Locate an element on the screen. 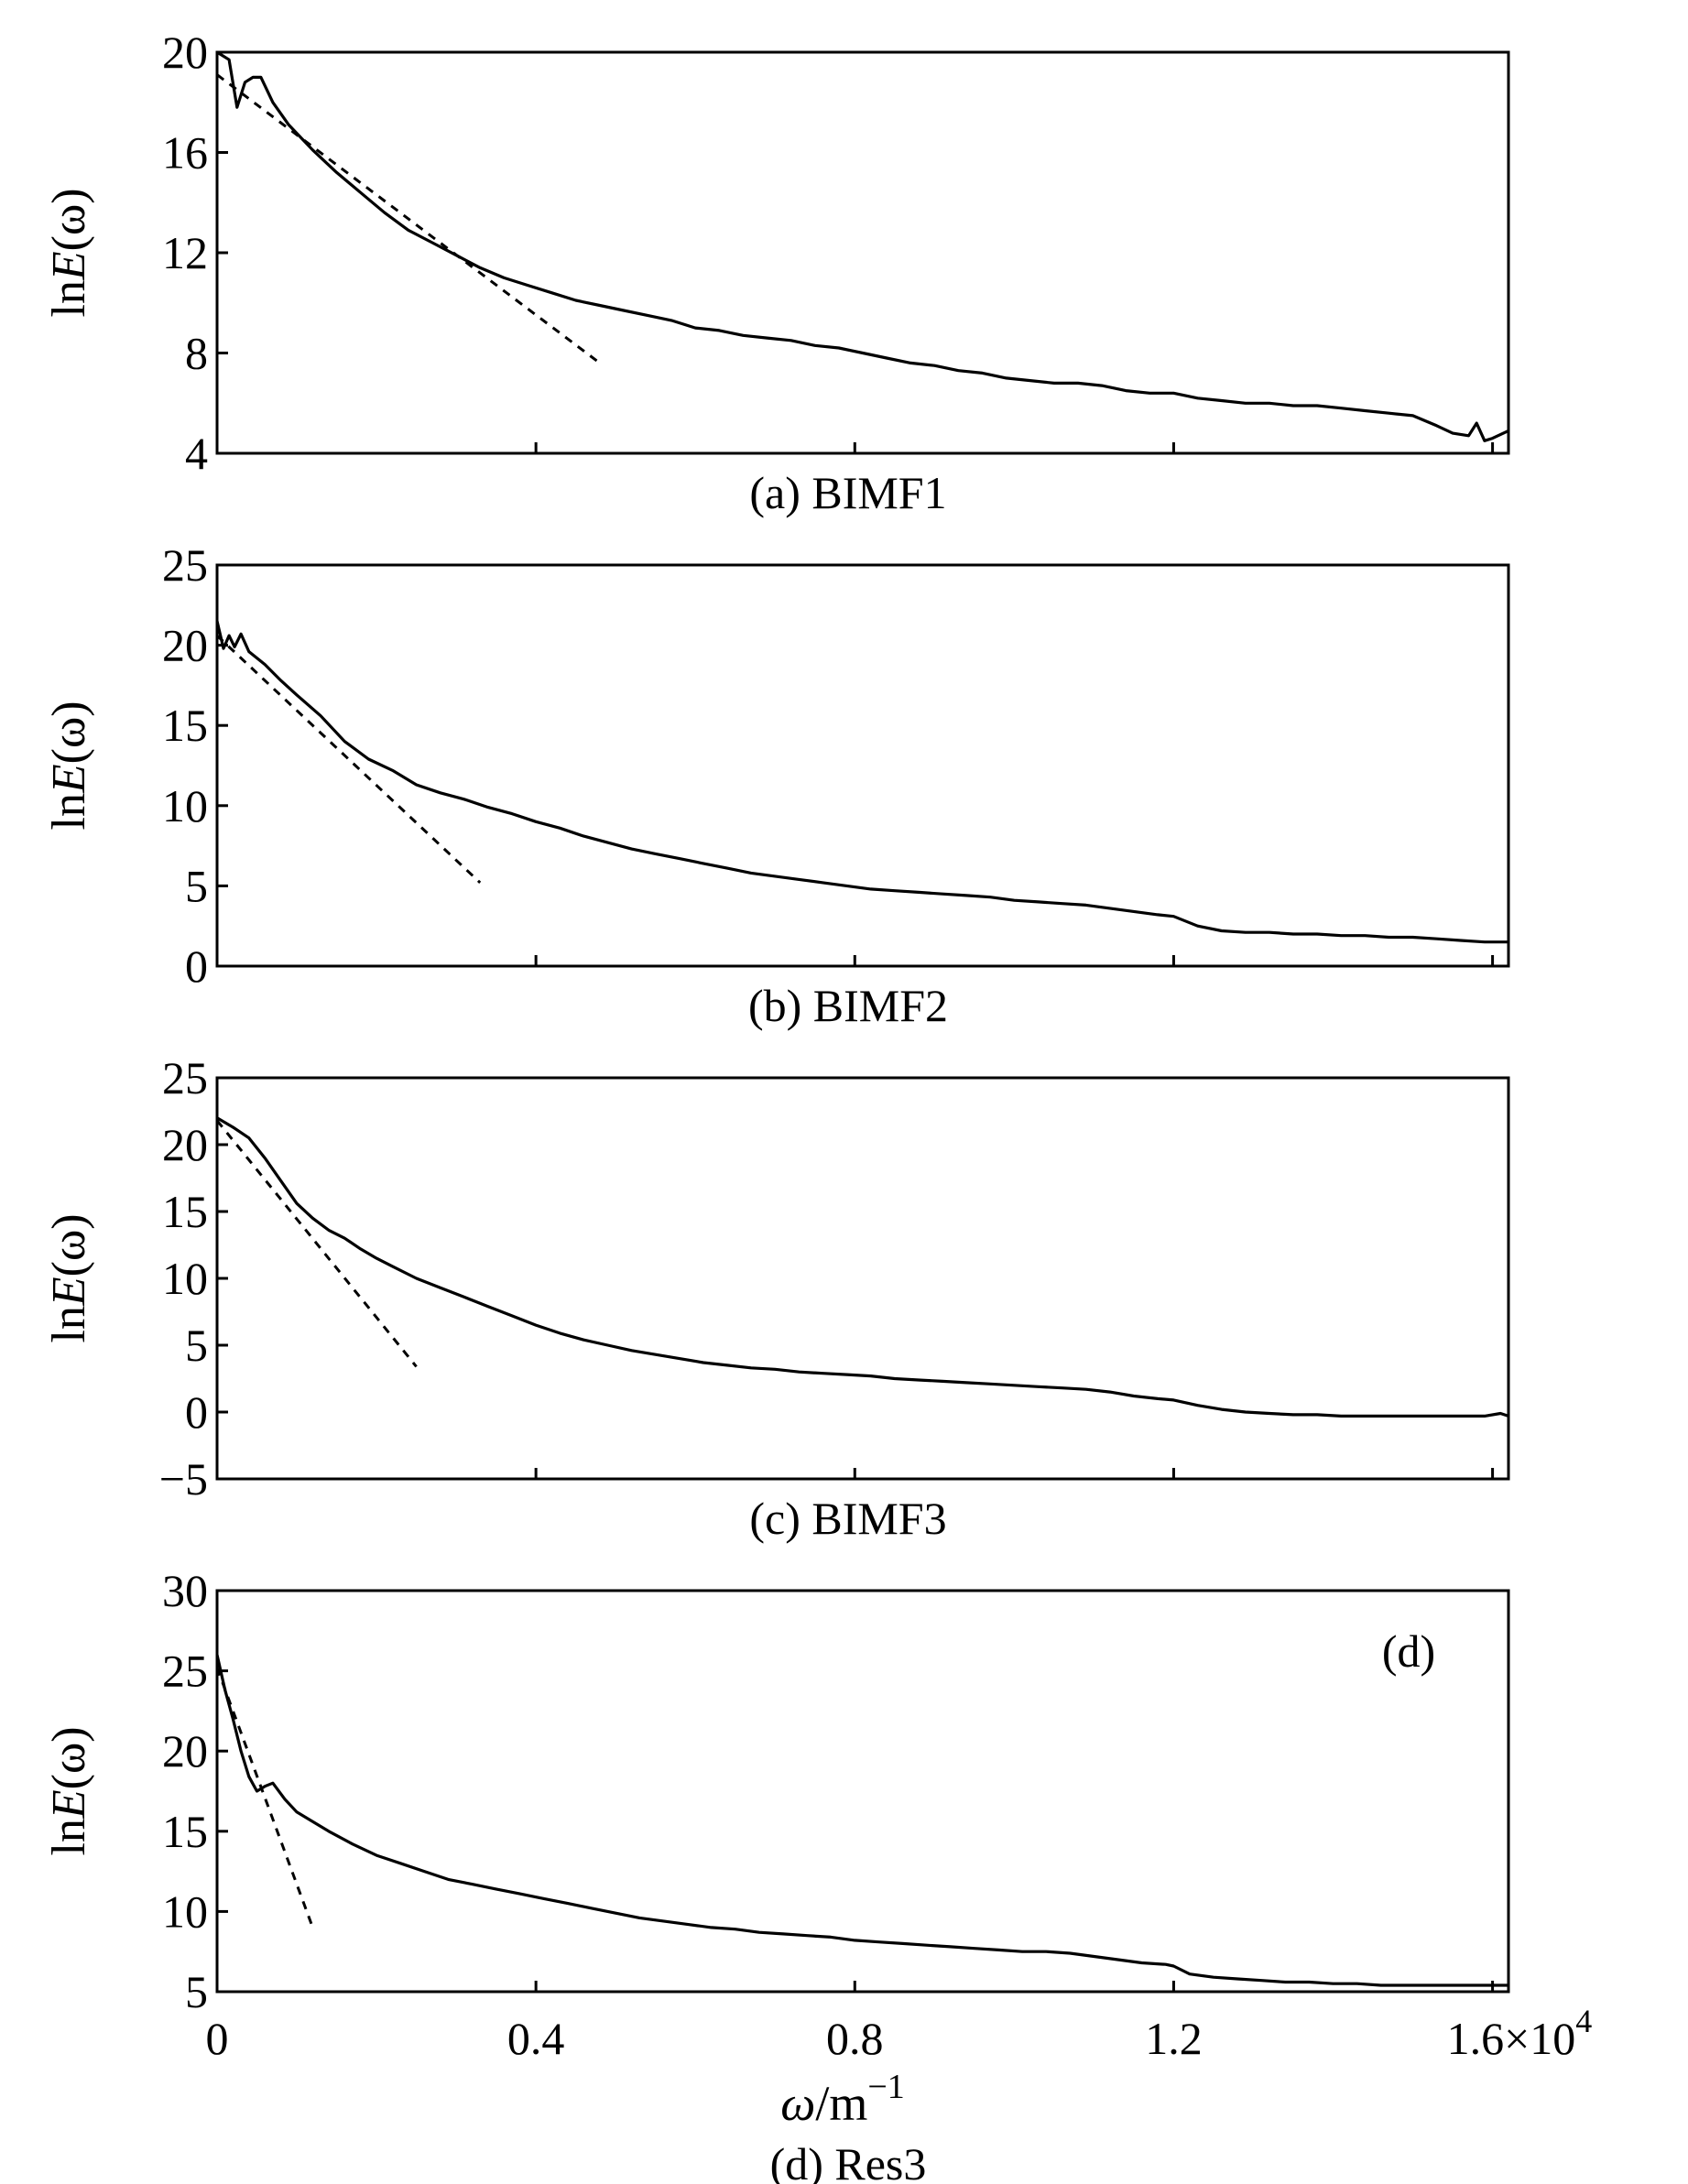 This screenshot has width=1688, height=2184. panel-caption: (a) BIMF1 is located at coordinates (847, 492).